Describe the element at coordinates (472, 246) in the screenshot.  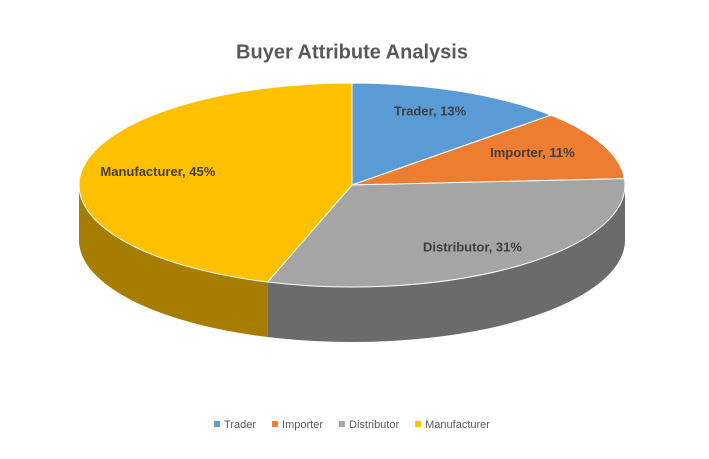
I see `data-label: Distributor, 31%` at that location.